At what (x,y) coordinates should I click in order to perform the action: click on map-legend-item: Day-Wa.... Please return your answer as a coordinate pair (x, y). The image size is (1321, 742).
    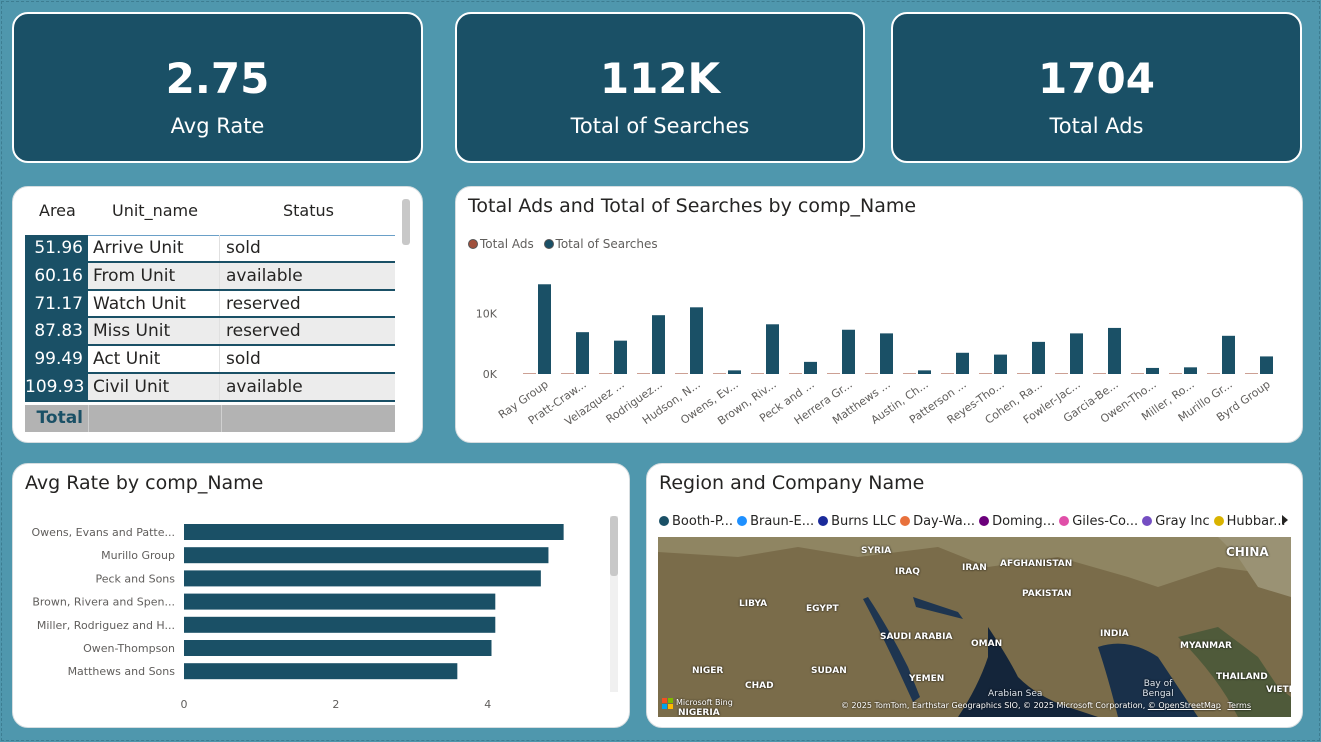
    Looking at the image, I should click on (937, 521).